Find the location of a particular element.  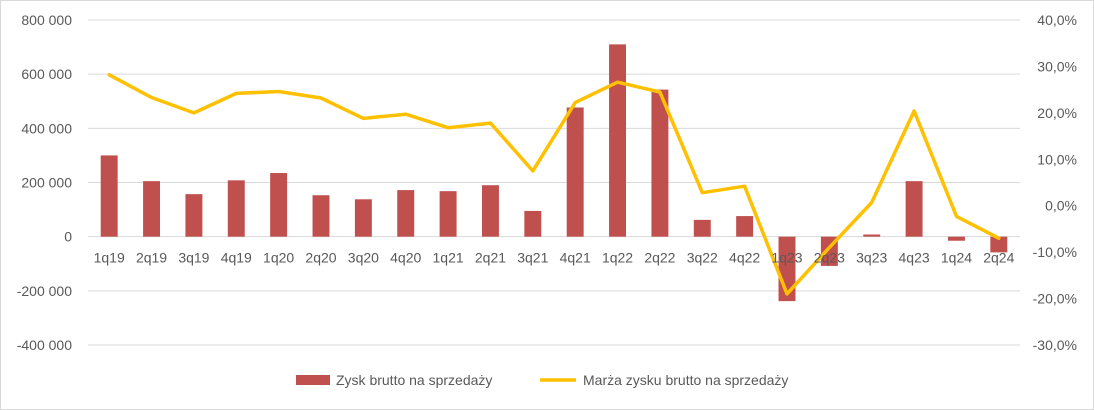

x-axis-tick-label: 3q22 is located at coordinates (702, 258).